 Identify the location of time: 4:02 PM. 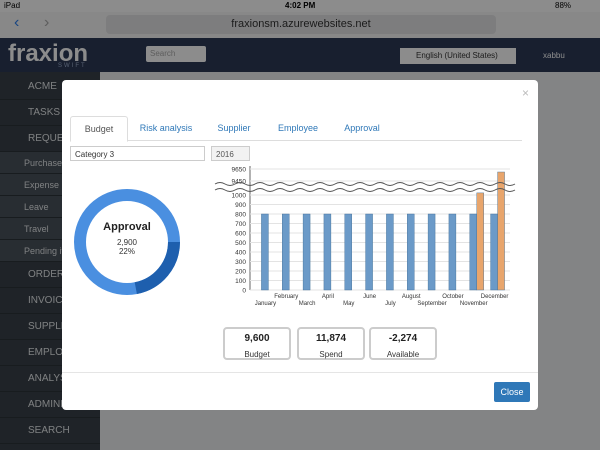
(300, 5).